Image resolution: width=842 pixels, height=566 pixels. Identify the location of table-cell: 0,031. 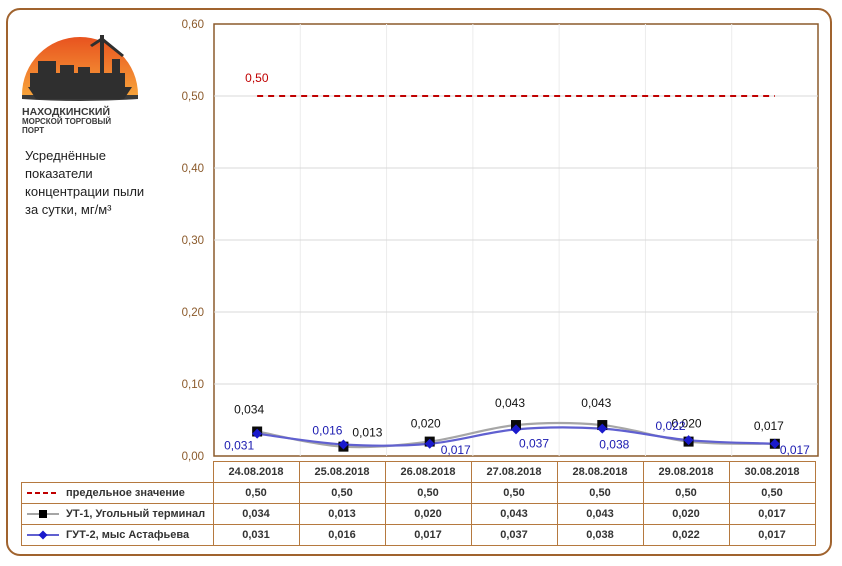
(256, 535).